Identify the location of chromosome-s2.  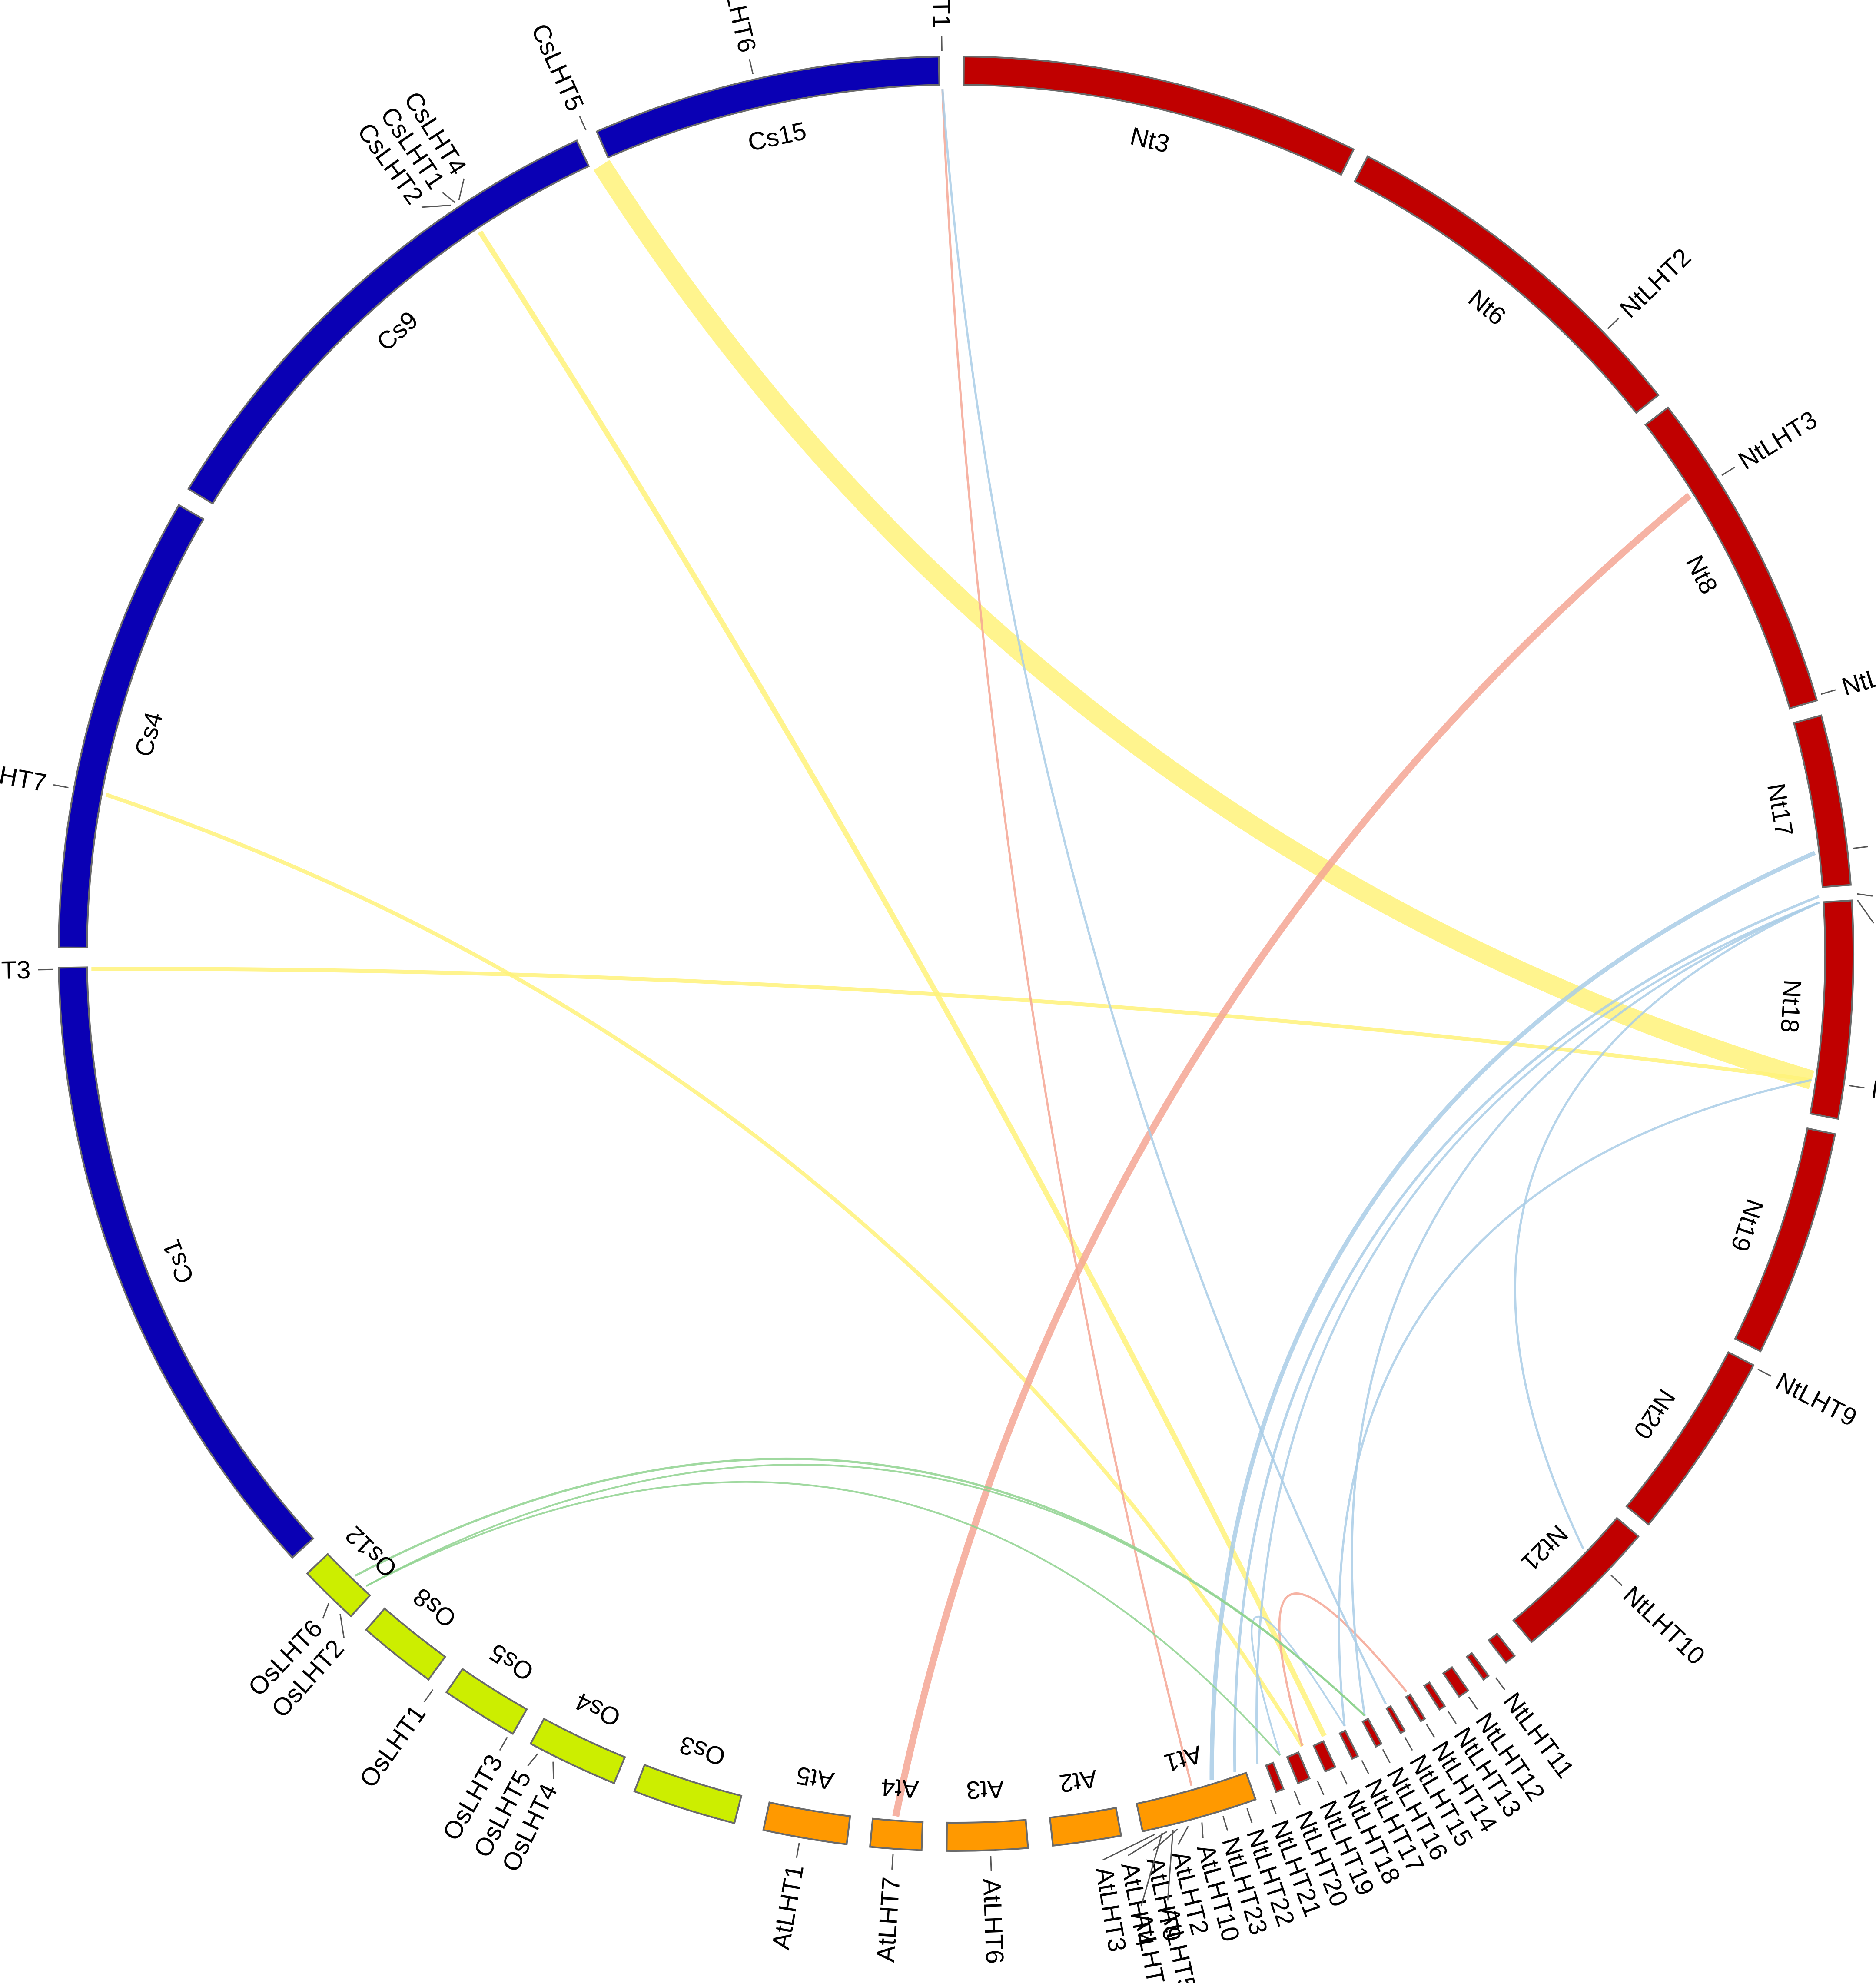
(1477, 1666).